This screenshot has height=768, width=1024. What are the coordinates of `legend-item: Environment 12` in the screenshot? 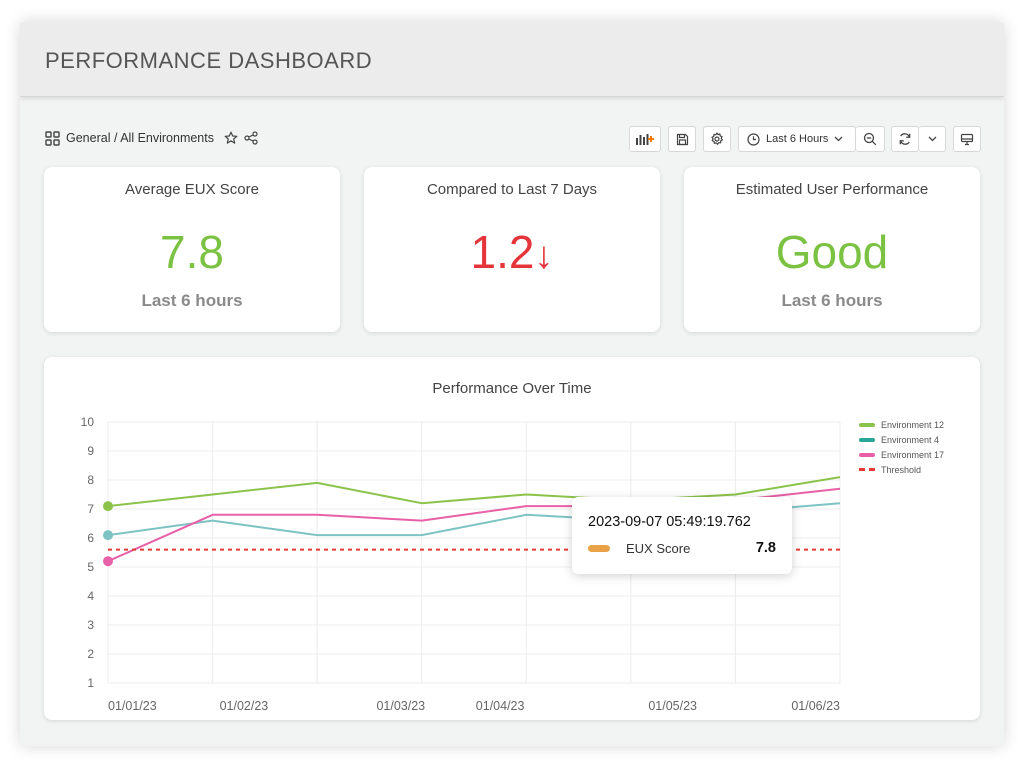 It's located at (901, 424).